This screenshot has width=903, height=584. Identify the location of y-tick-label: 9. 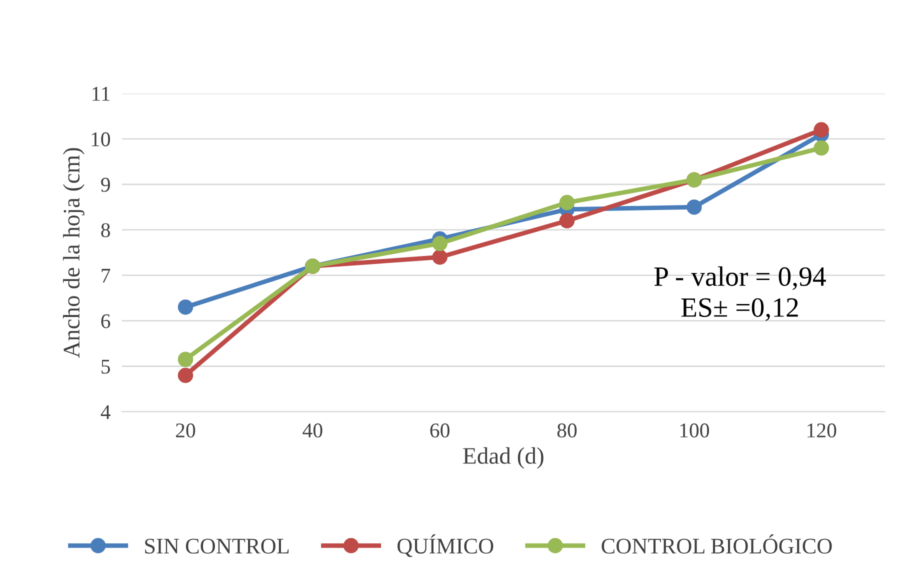
(105, 185).